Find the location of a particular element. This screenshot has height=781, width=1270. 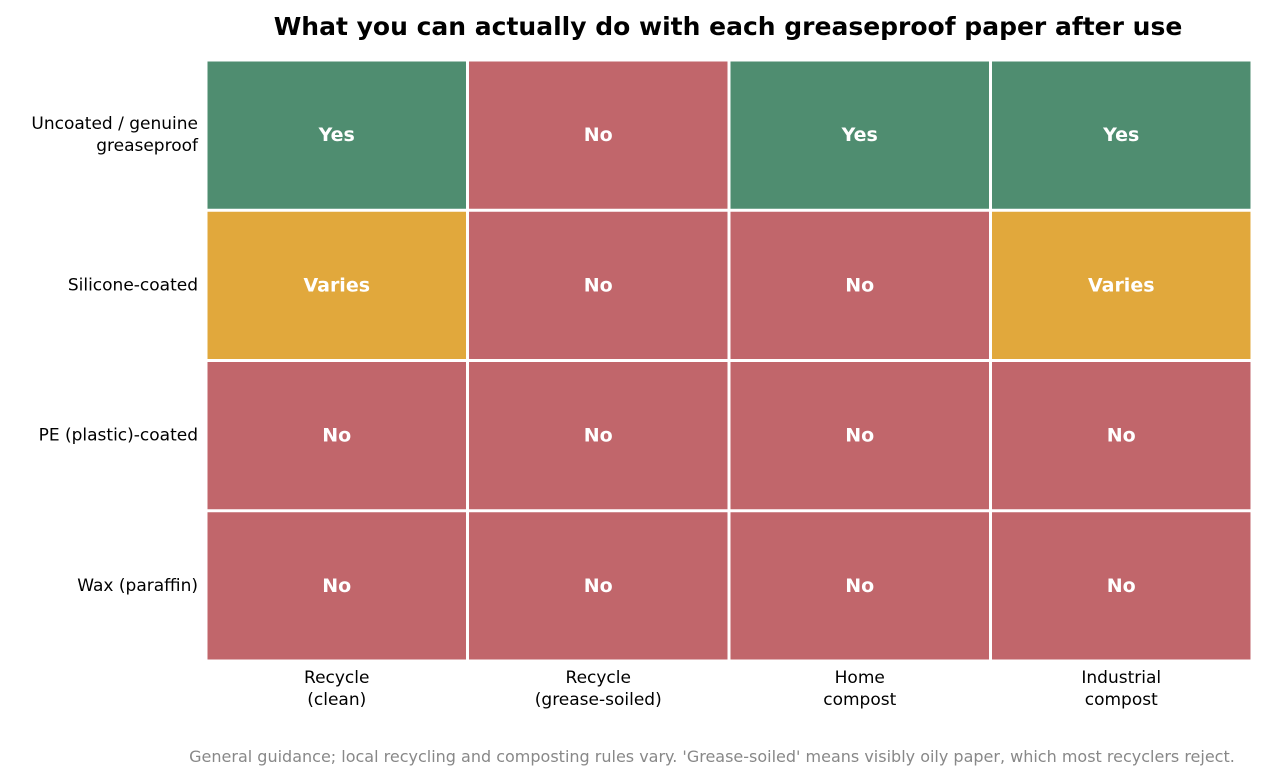

cell-r0-c3 is located at coordinates (1121, 135).